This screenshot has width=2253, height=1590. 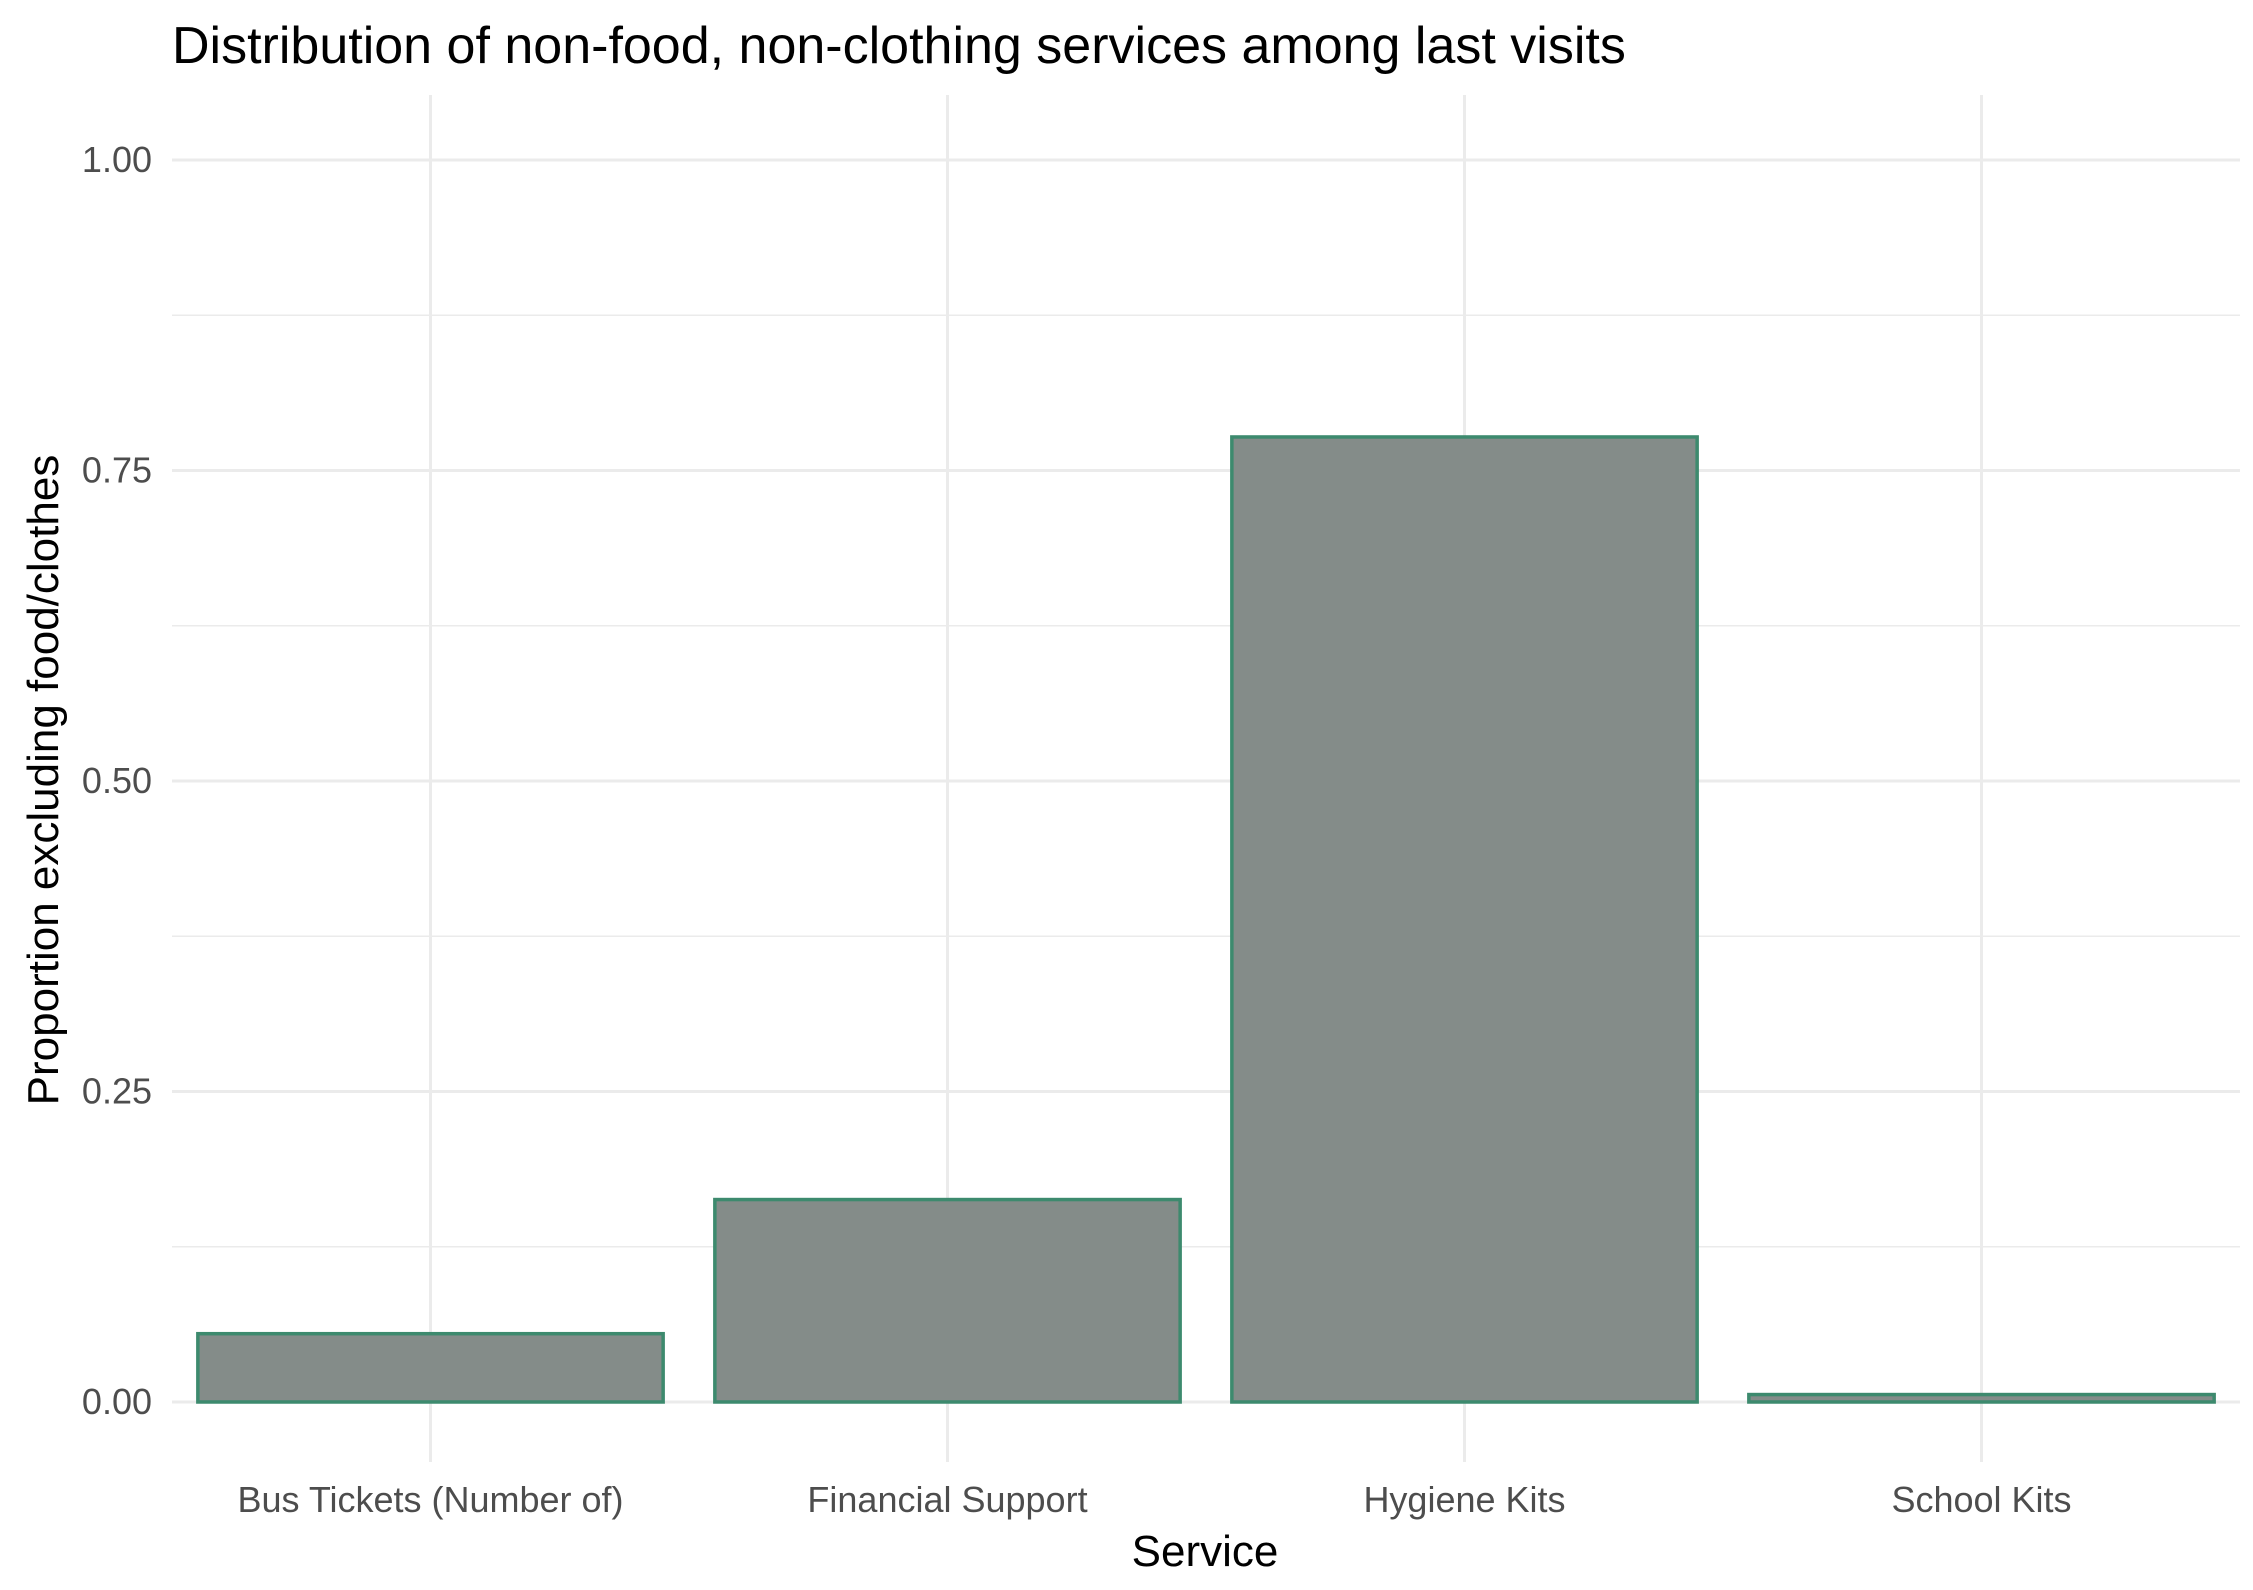 What do you see at coordinates (117, 1091) in the screenshot?
I see `y-tick-label: 0.25` at bounding box center [117, 1091].